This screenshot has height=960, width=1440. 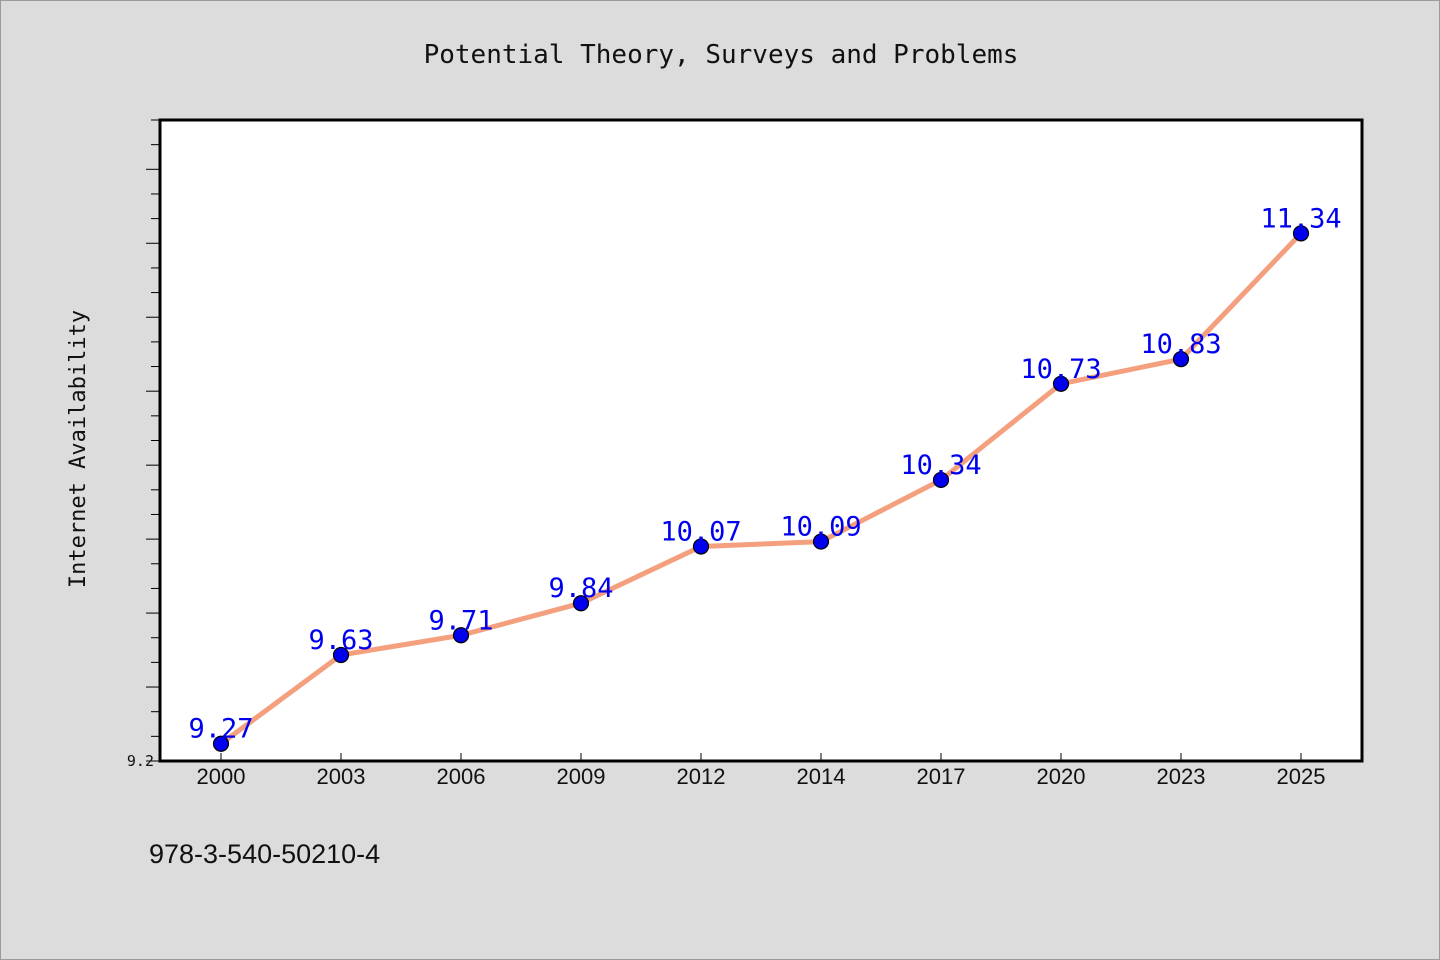 What do you see at coordinates (721, 55) in the screenshot?
I see `chart-title: Potential Theory, Surveys and Problems` at bounding box center [721, 55].